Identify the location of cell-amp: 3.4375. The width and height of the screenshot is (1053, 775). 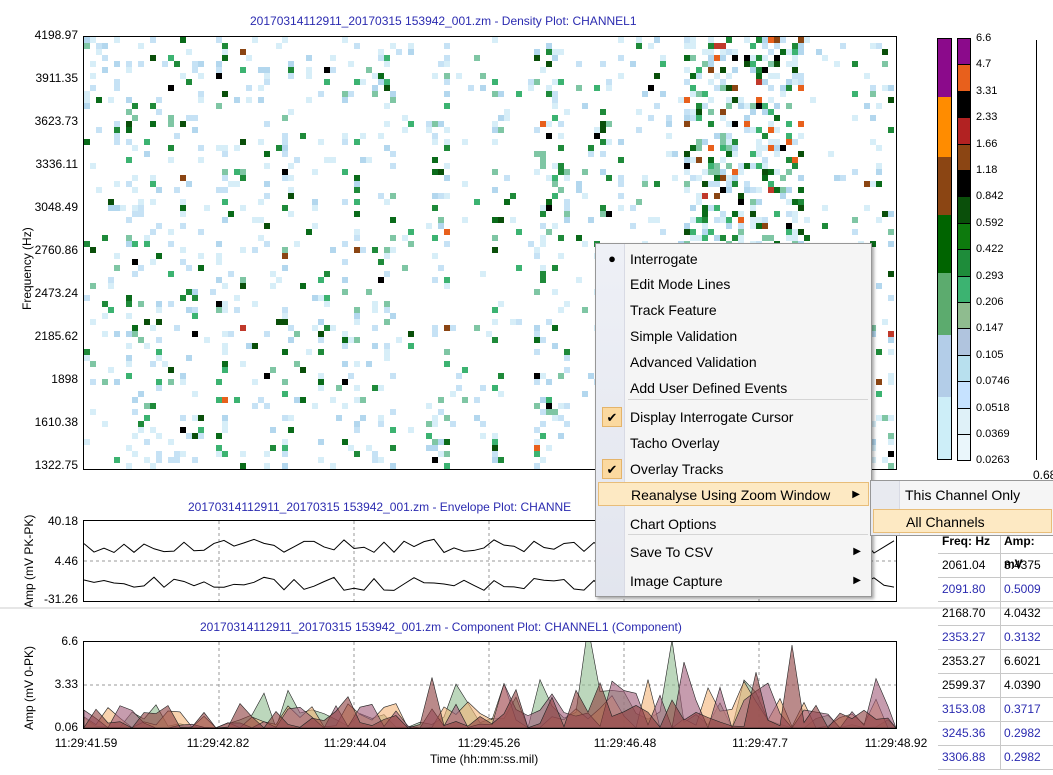
(1022, 565).